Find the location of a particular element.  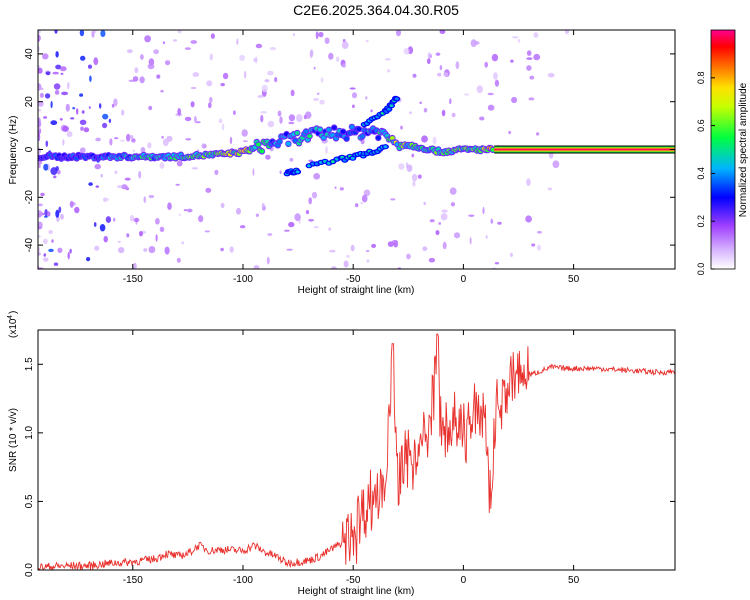

heatmap-x-label: Height of straight line (km) is located at coordinates (356, 290).